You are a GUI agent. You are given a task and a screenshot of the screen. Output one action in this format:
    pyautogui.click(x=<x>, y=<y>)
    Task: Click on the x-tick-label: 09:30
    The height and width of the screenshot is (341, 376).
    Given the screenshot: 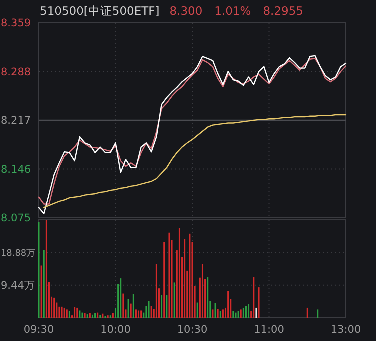 What is the action you would take?
    pyautogui.click(x=39, y=330)
    